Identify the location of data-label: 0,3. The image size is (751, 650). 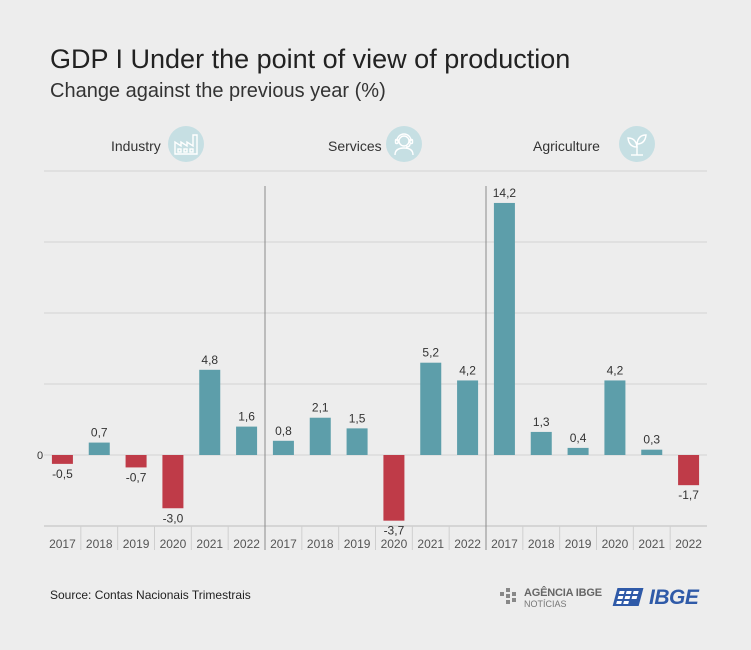
(651, 440).